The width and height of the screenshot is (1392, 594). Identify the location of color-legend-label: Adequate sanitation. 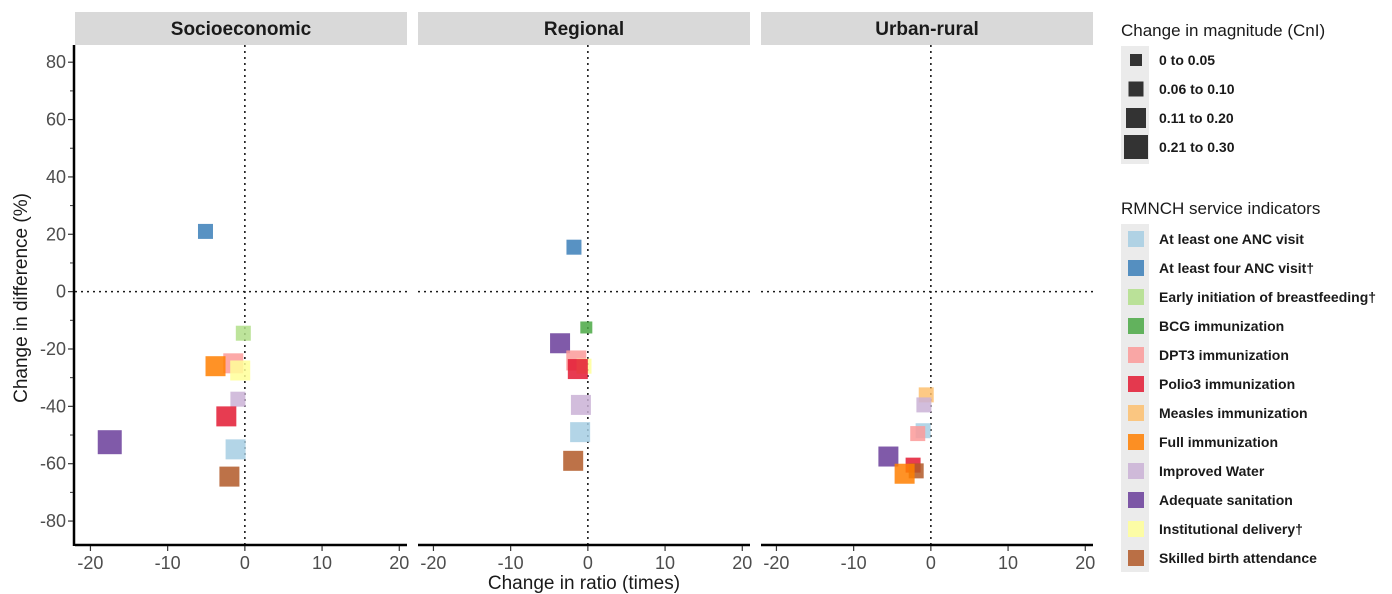
(1226, 500).